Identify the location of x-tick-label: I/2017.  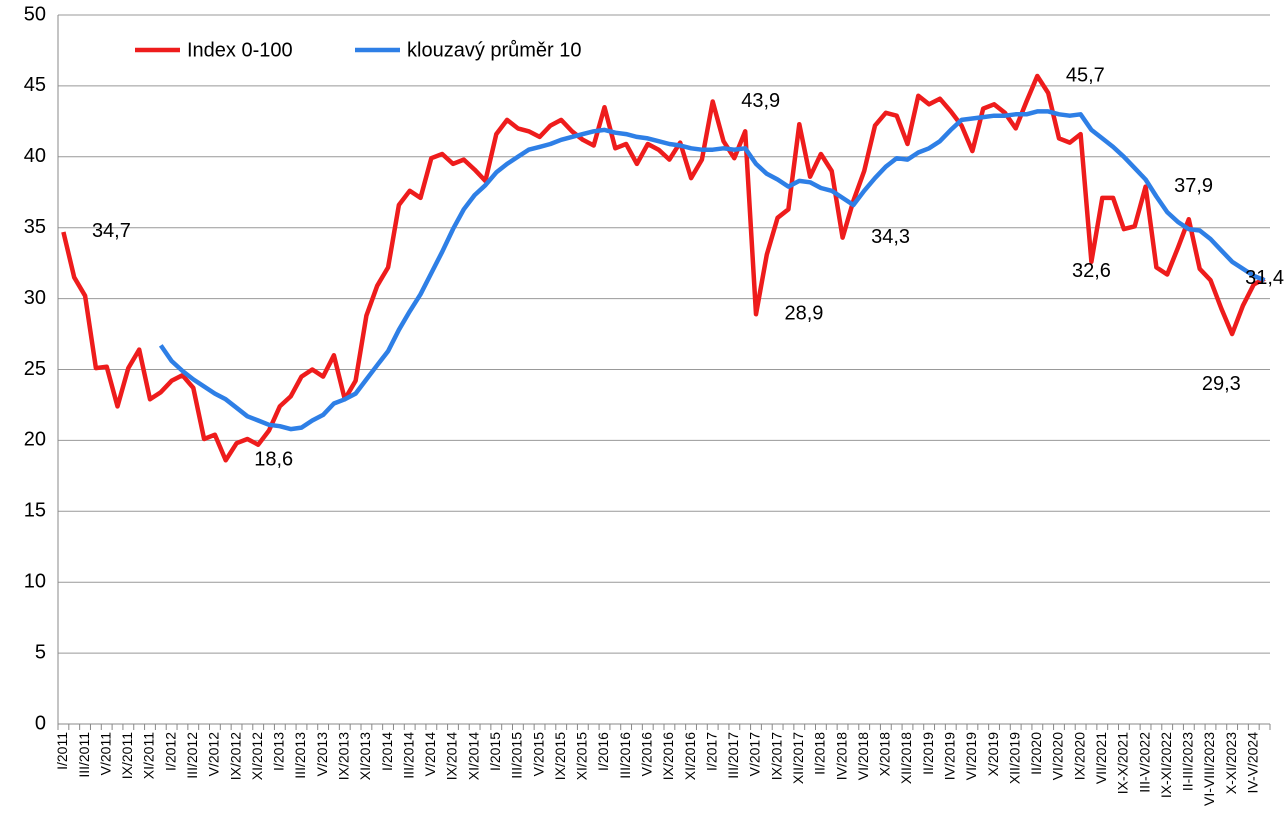
(711, 751).